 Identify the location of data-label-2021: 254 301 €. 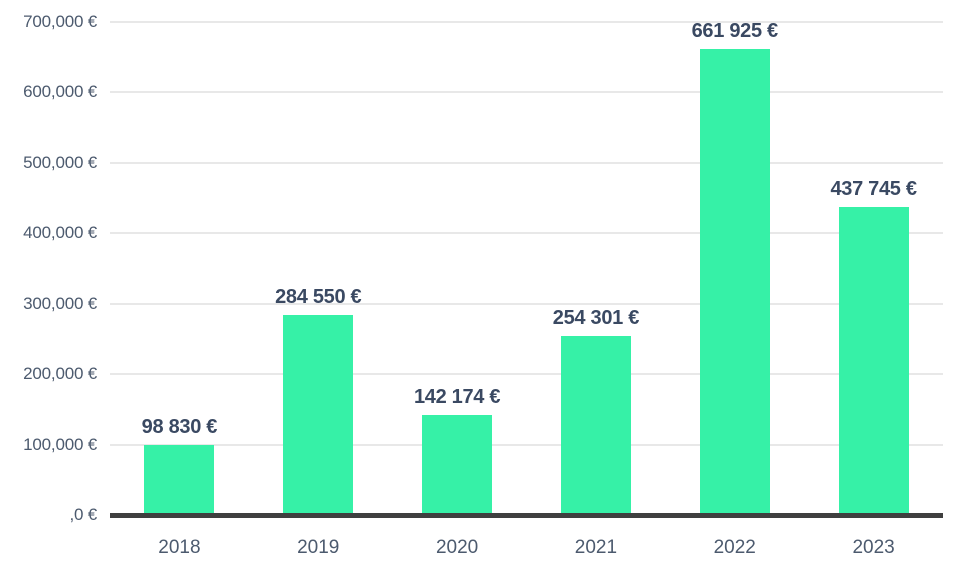
(596, 317).